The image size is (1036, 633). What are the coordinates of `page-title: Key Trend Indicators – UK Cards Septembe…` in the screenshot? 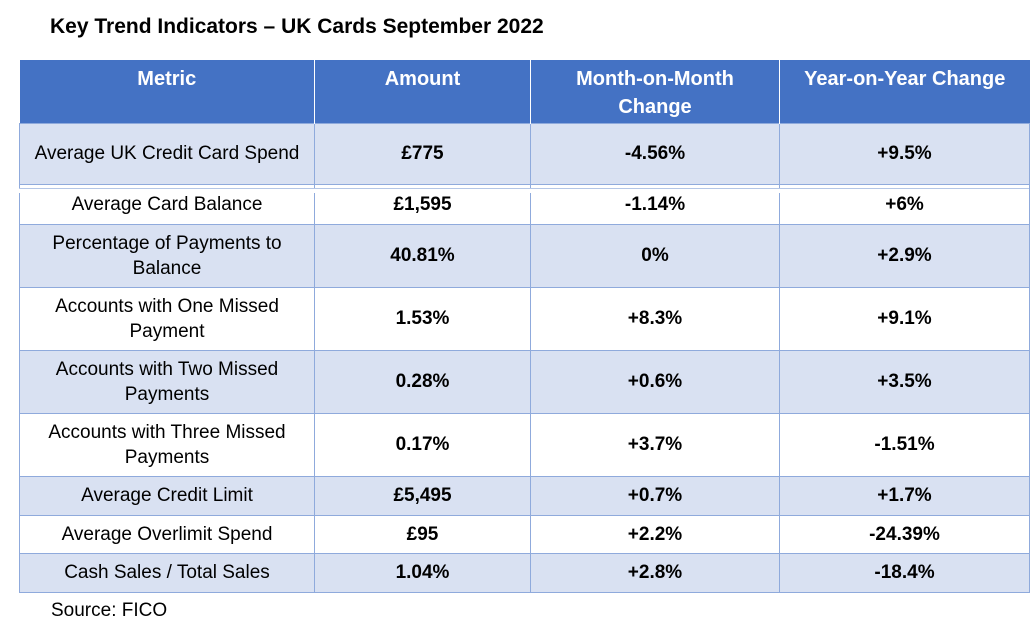 It's located at (297, 26).